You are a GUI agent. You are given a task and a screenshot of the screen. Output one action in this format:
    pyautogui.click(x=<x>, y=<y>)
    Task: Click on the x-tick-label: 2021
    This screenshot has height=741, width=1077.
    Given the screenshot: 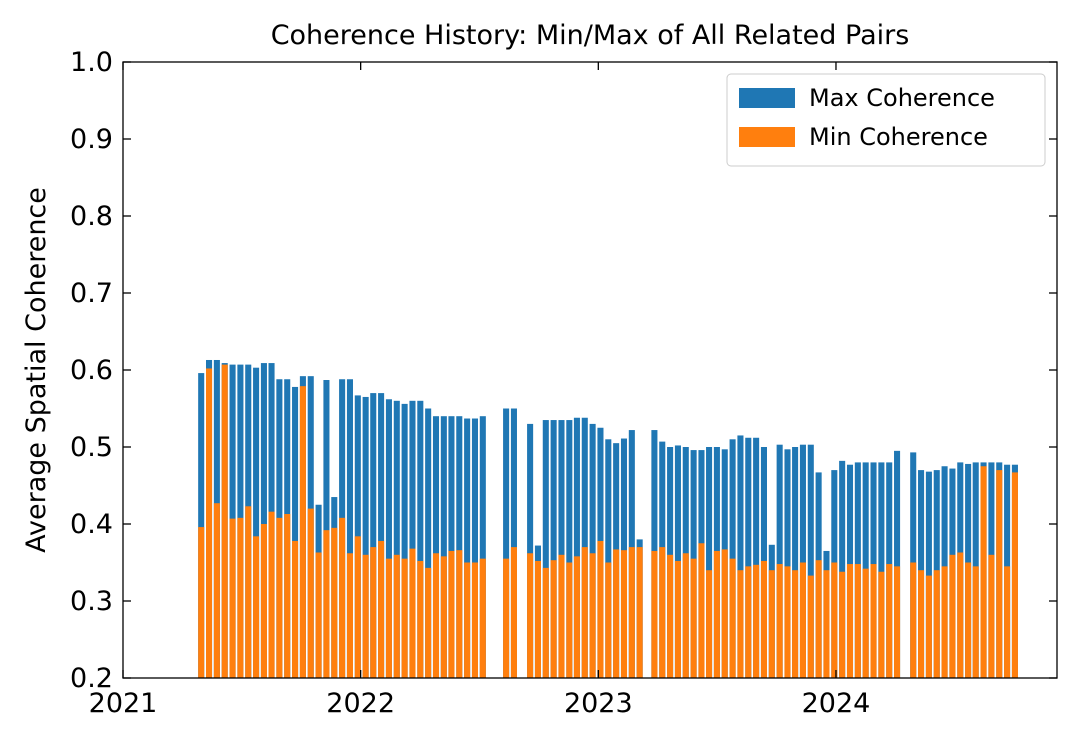 What is the action you would take?
    pyautogui.click(x=123, y=703)
    